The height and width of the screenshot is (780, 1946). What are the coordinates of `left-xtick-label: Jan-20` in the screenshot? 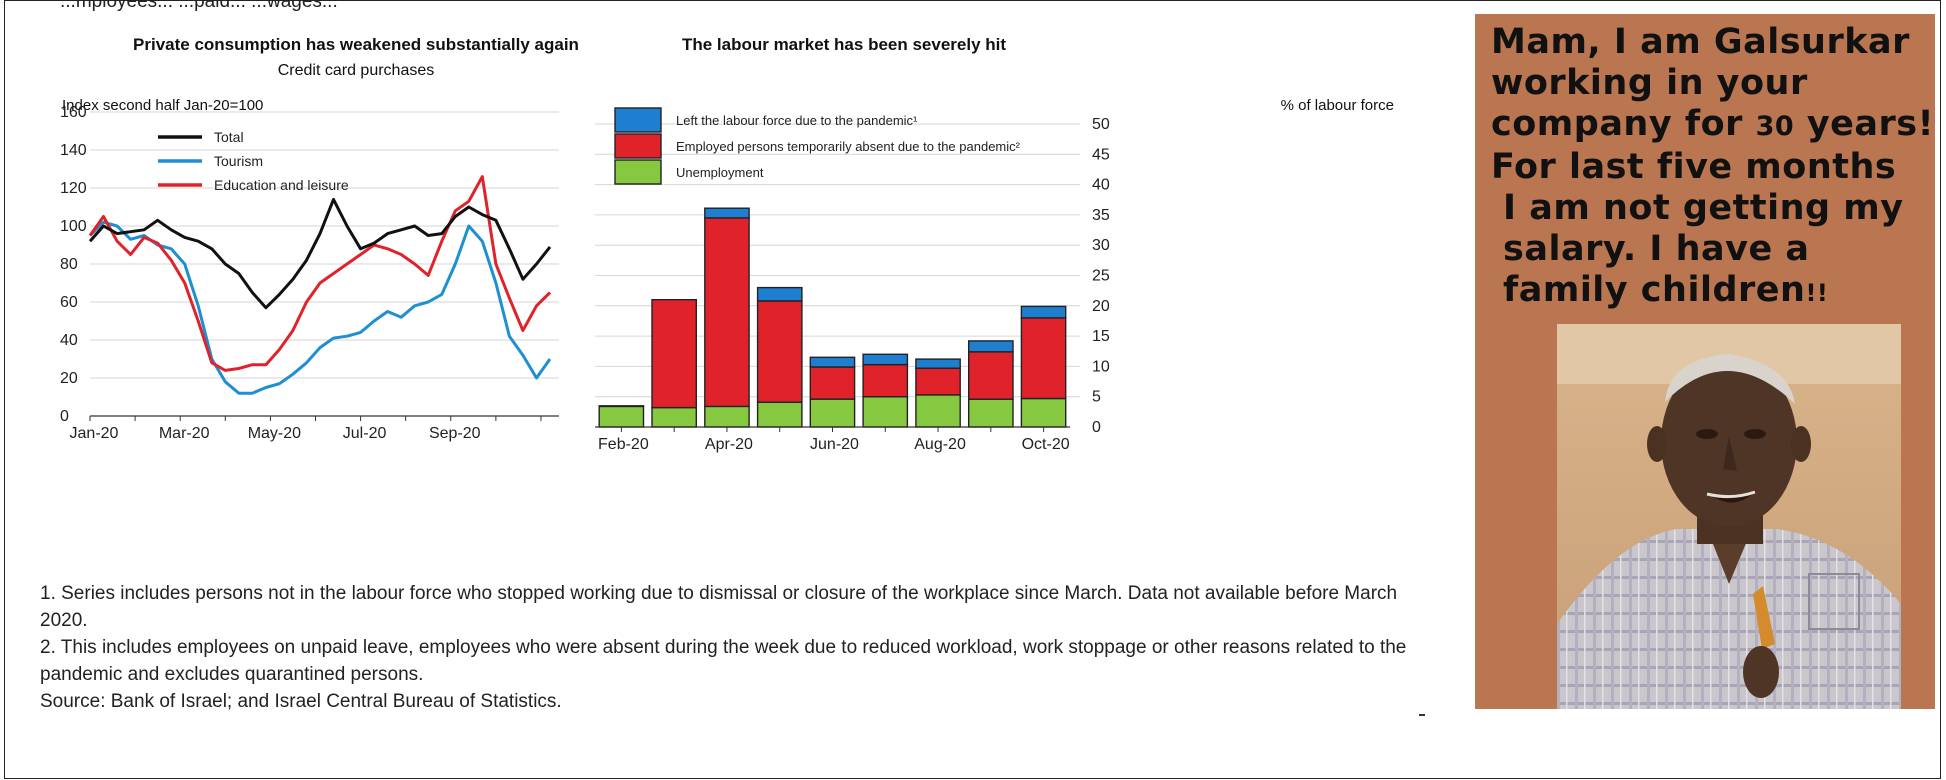 It's located at (94, 433).